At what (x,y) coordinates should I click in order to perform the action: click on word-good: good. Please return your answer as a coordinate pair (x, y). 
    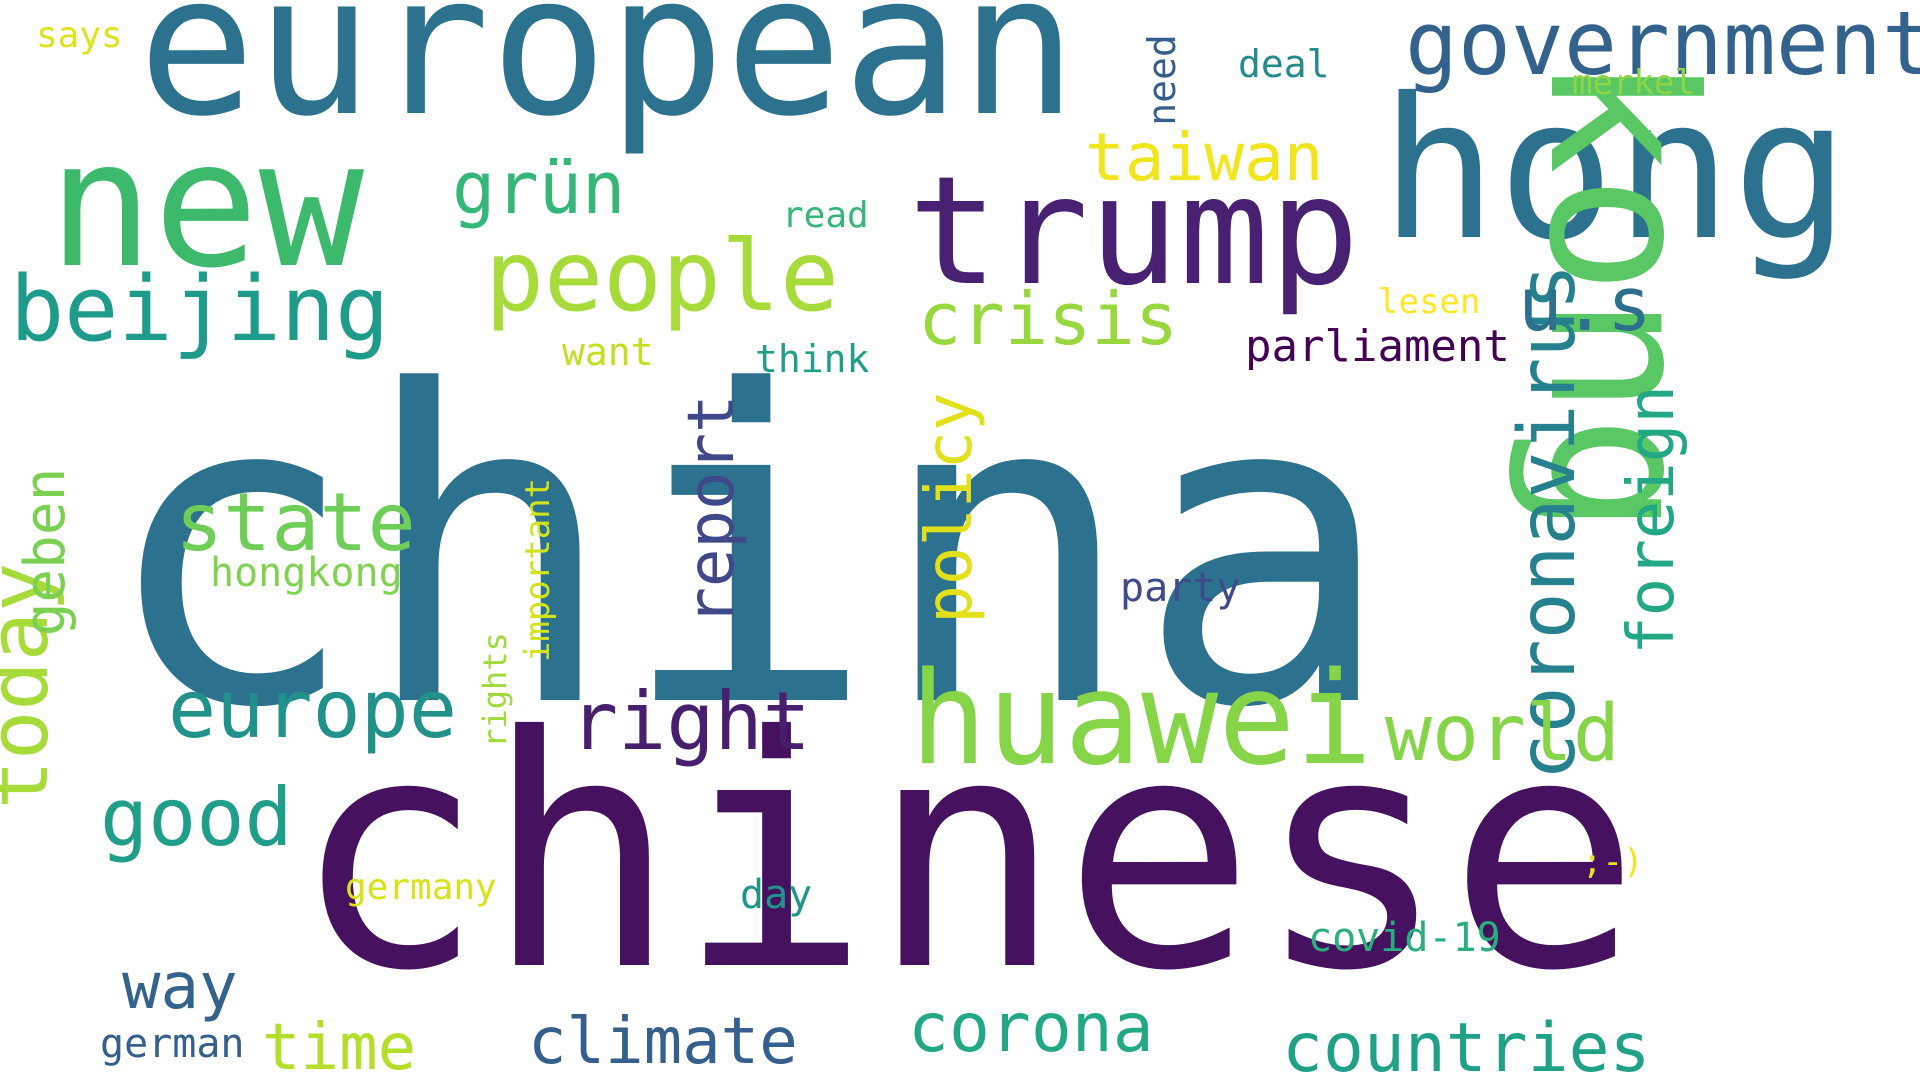
    Looking at the image, I should click on (196, 817).